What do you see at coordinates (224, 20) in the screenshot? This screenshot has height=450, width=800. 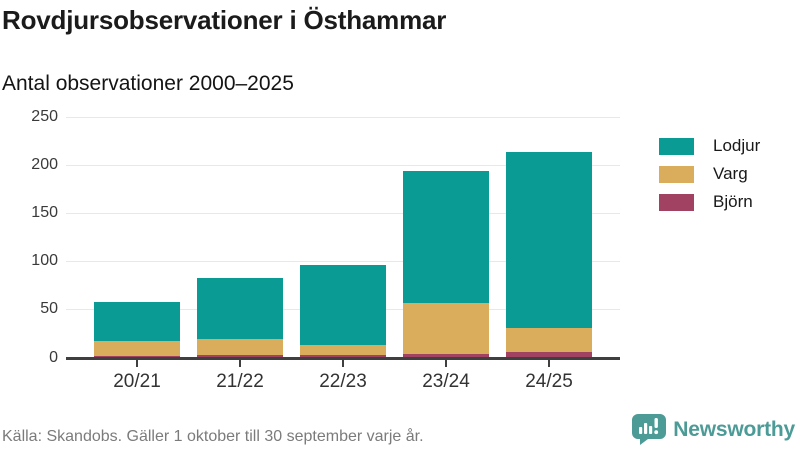 I see `chart-title: Rovdjursobservationer i Östhammar` at bounding box center [224, 20].